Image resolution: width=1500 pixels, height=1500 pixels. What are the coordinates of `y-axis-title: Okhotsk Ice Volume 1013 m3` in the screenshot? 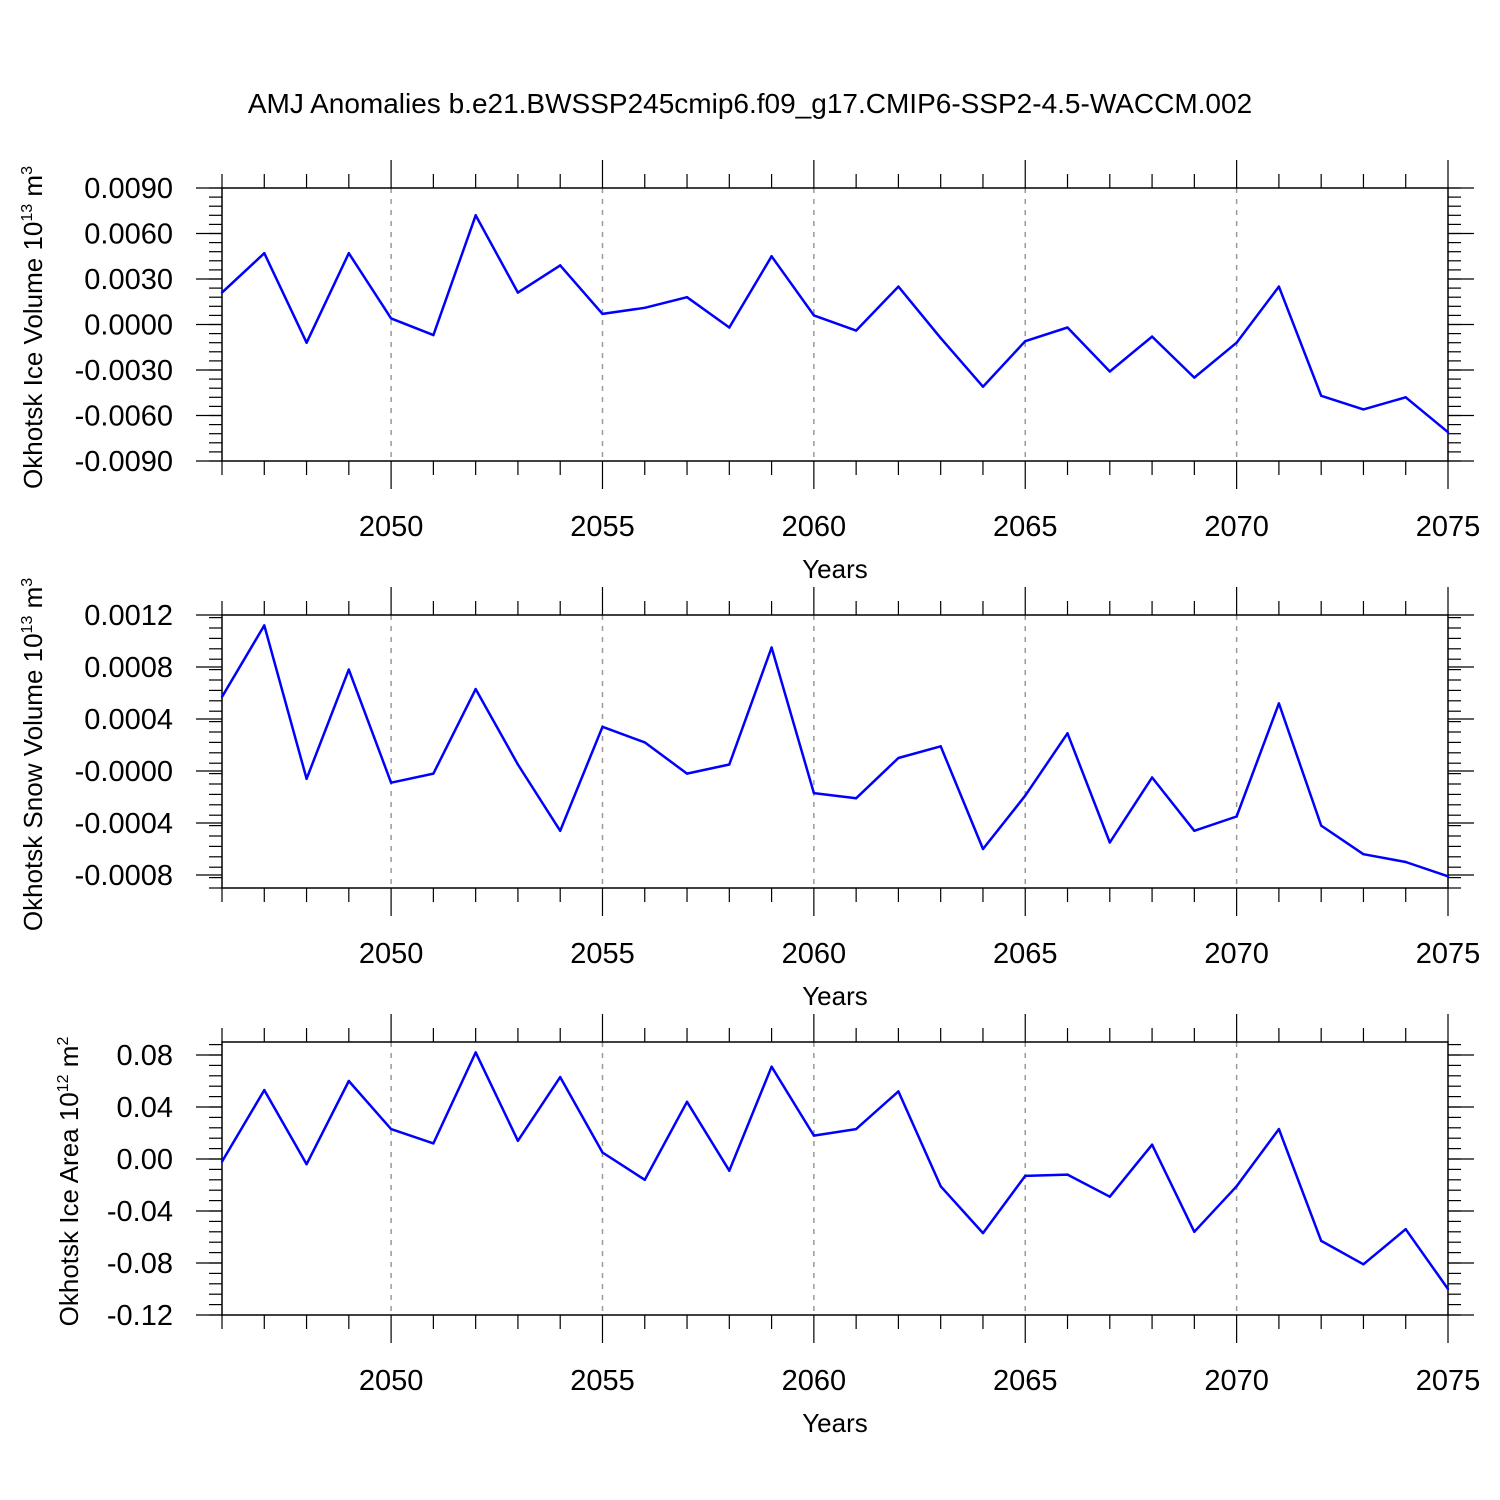 It's located at (33, 327).